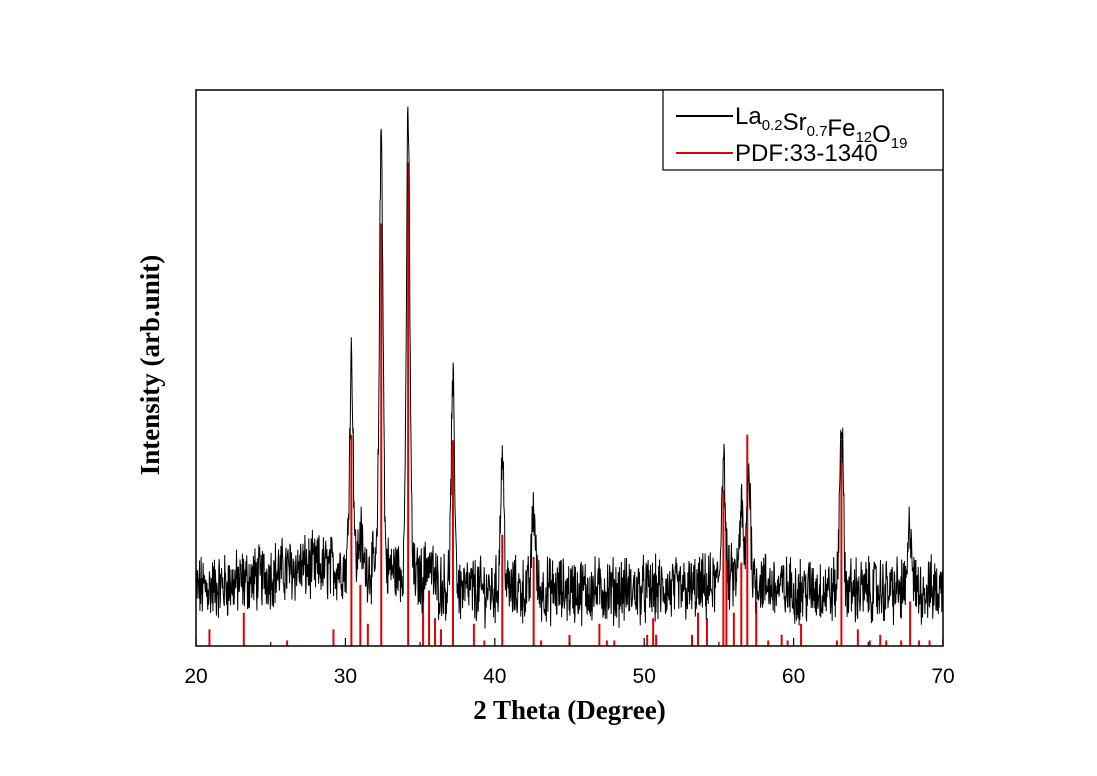 This screenshot has width=1097, height=776. Describe the element at coordinates (821, 127) in the screenshot. I see `legend-label-sample: La0.2Sr0.7Fe12O19` at that location.